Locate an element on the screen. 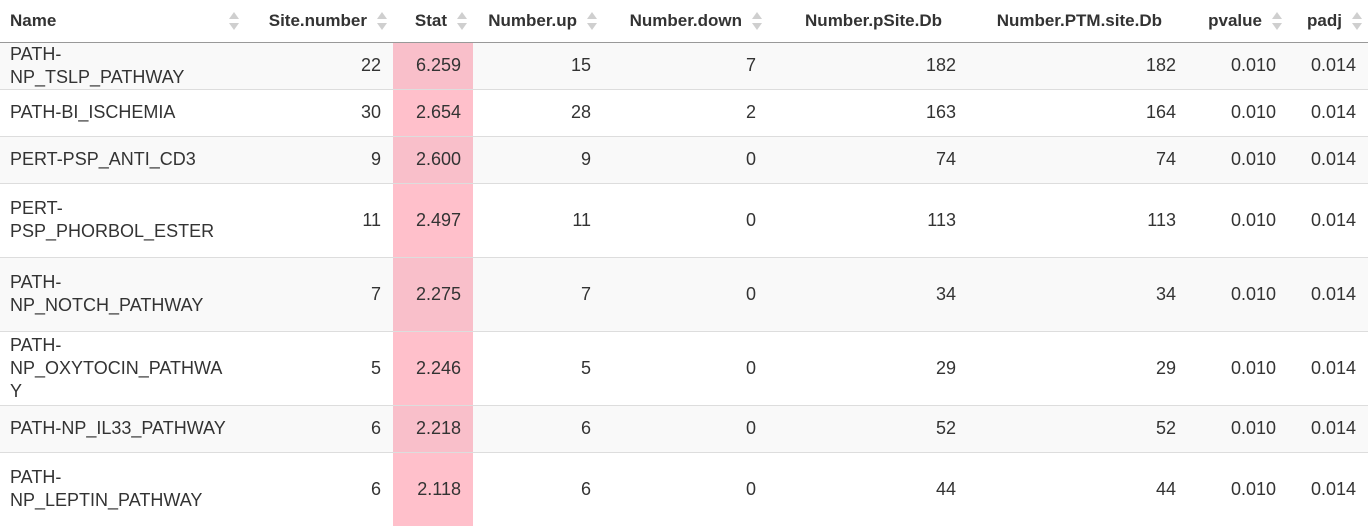 The width and height of the screenshot is (1368, 531). cell-number-down: 2 is located at coordinates (685, 112).